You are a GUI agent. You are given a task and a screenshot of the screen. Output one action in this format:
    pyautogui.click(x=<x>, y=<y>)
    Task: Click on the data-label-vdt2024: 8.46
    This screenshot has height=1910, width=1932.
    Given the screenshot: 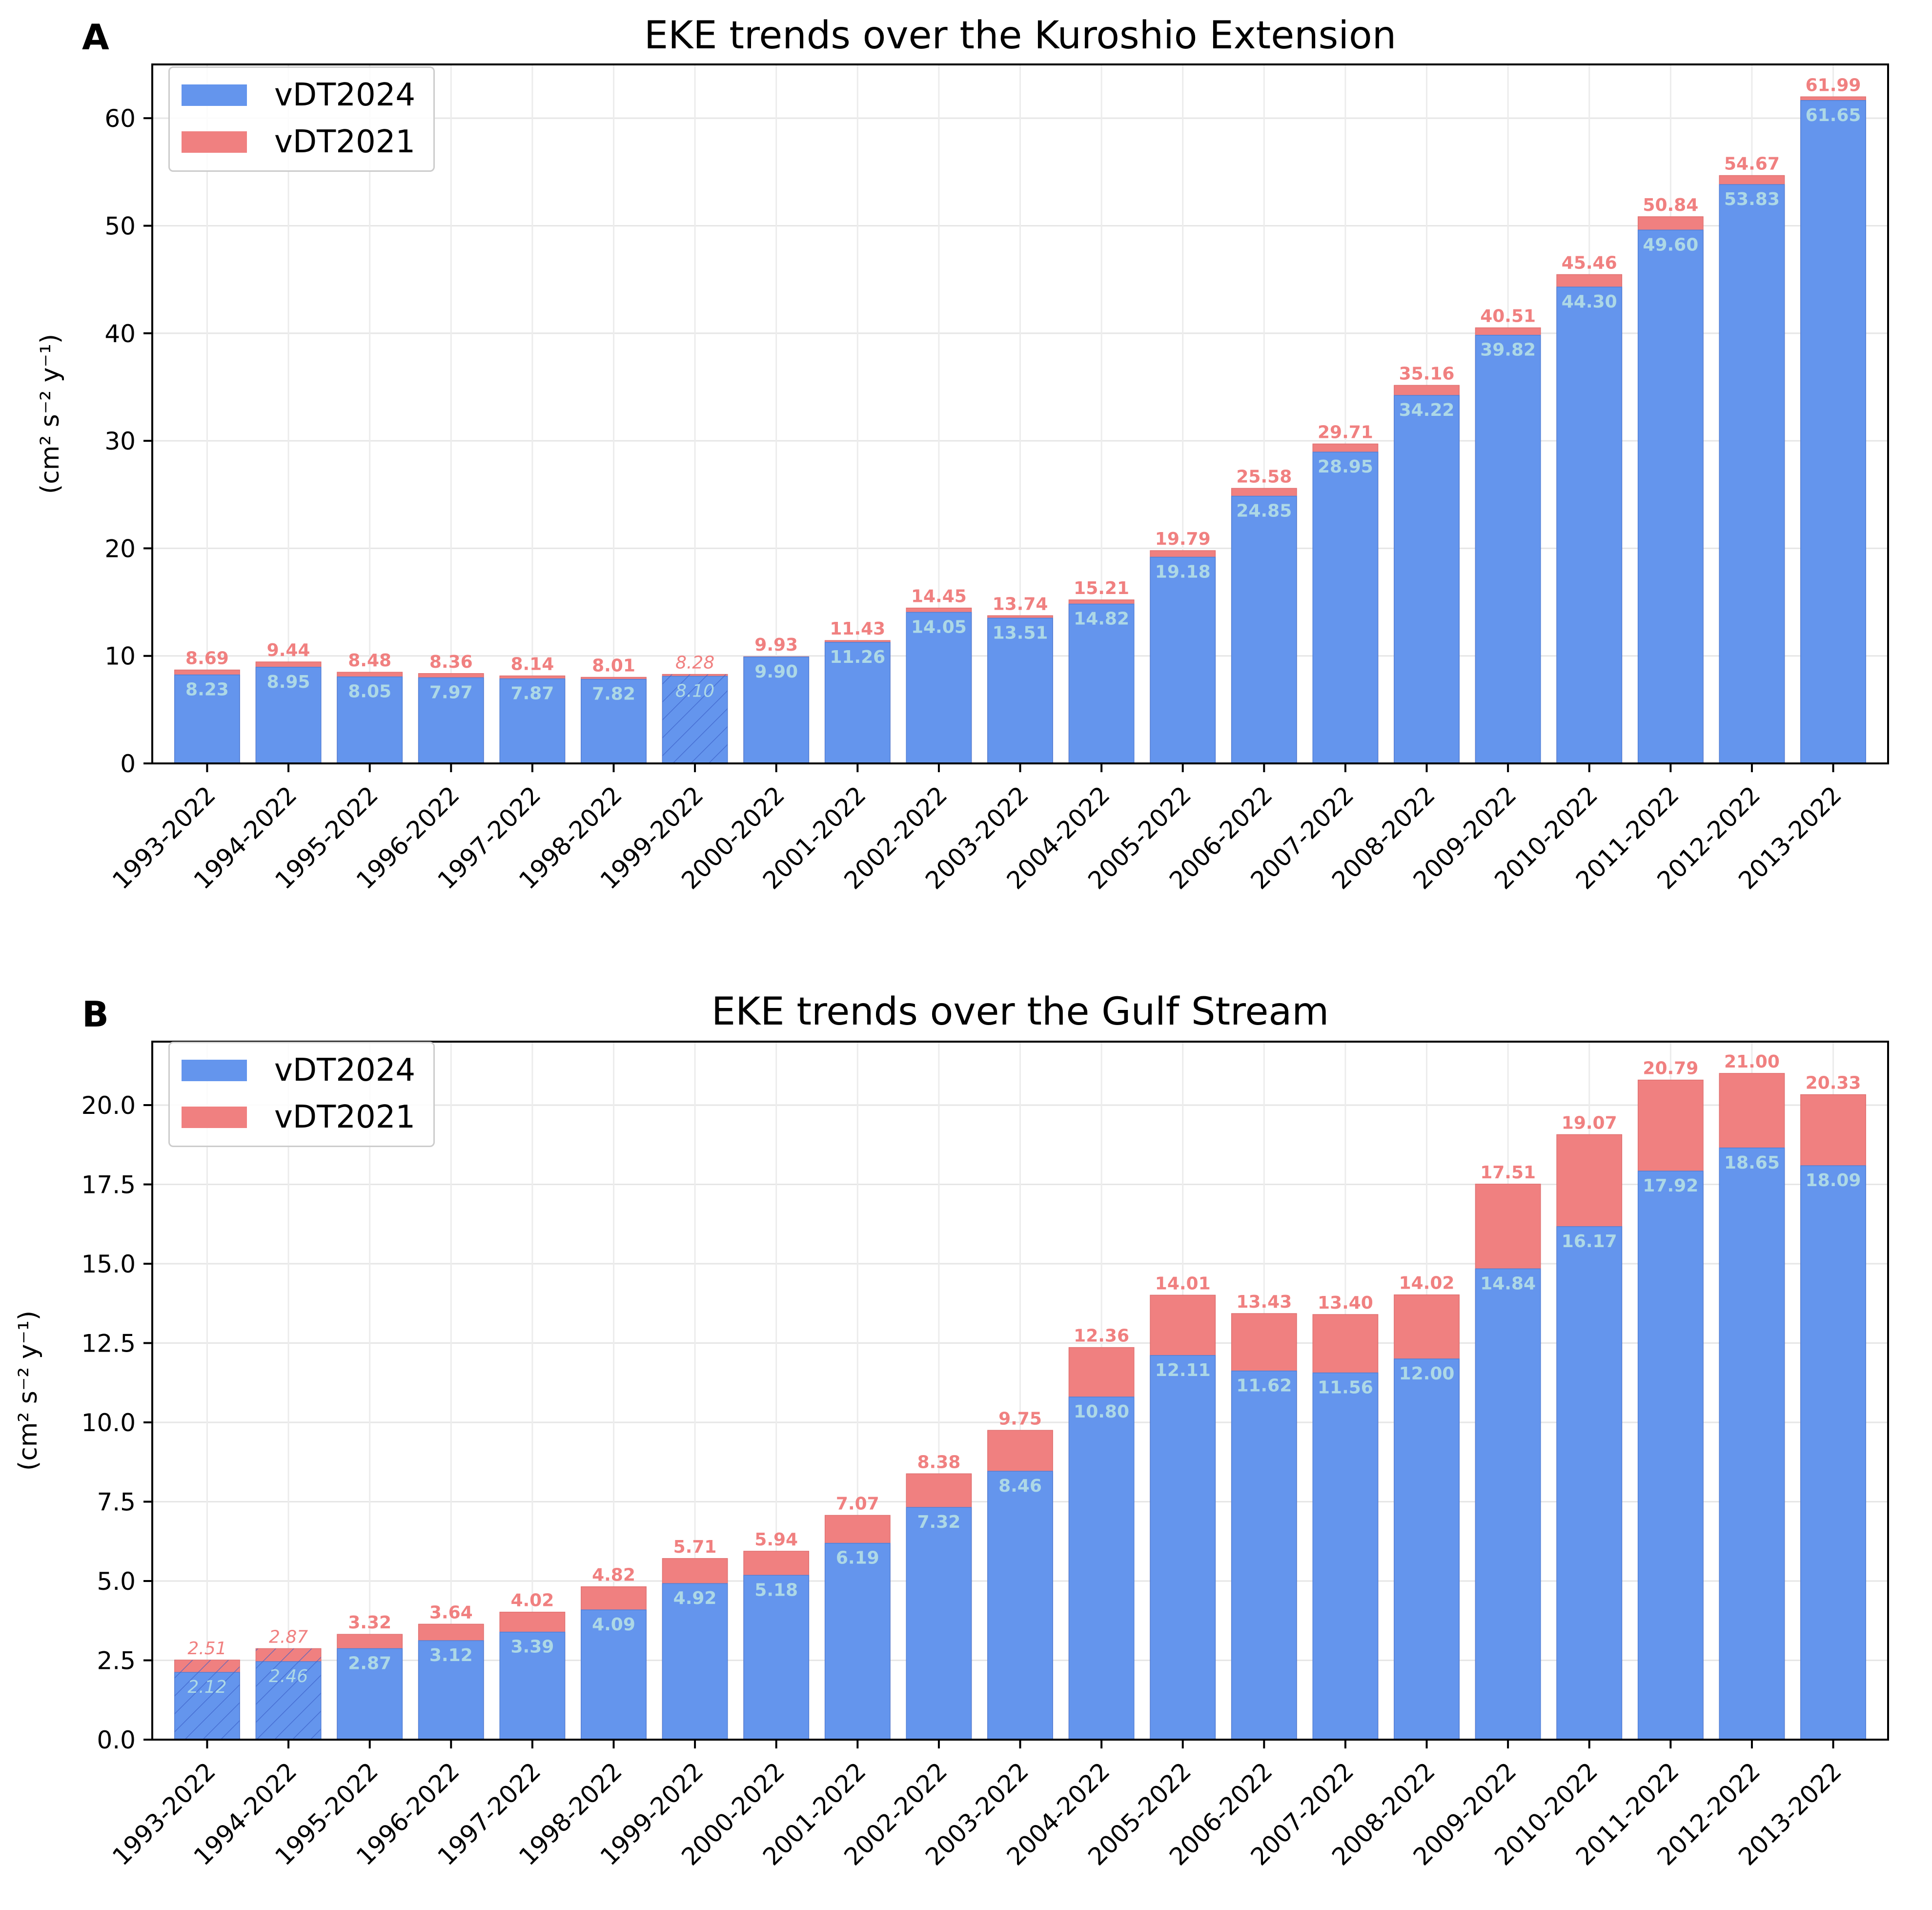 What is the action you would take?
    pyautogui.click(x=1020, y=1486)
    